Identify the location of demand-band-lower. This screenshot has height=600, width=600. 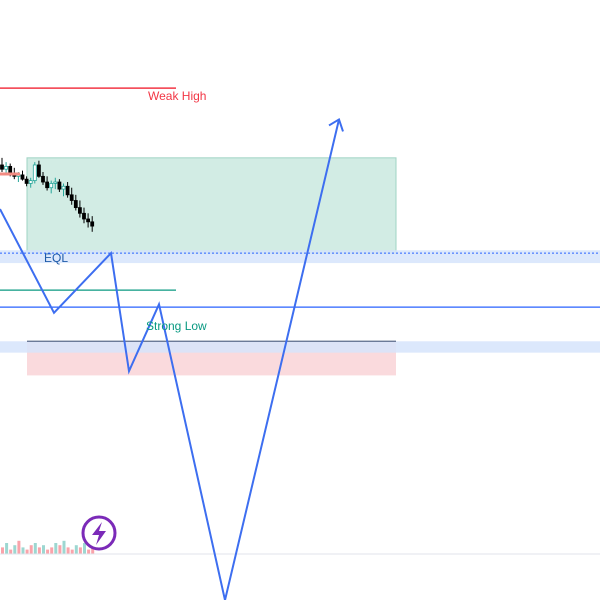
(300, 347).